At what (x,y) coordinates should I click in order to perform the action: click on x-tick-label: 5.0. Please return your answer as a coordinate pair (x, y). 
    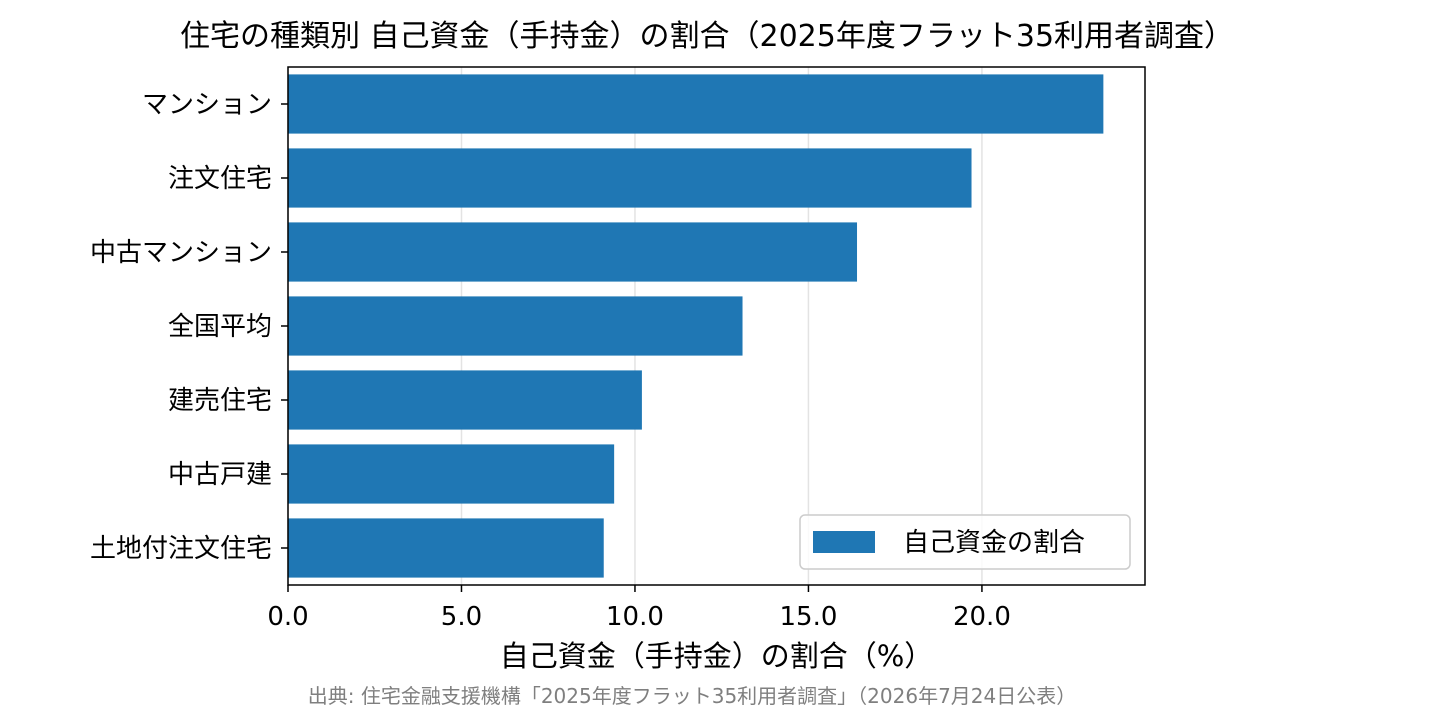
    Looking at the image, I should click on (461, 617).